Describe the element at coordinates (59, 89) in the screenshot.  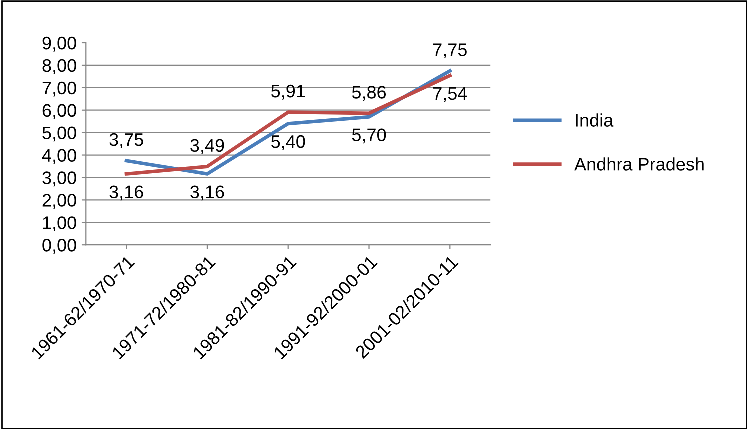
I see `y-tick-label: 7,00` at that location.